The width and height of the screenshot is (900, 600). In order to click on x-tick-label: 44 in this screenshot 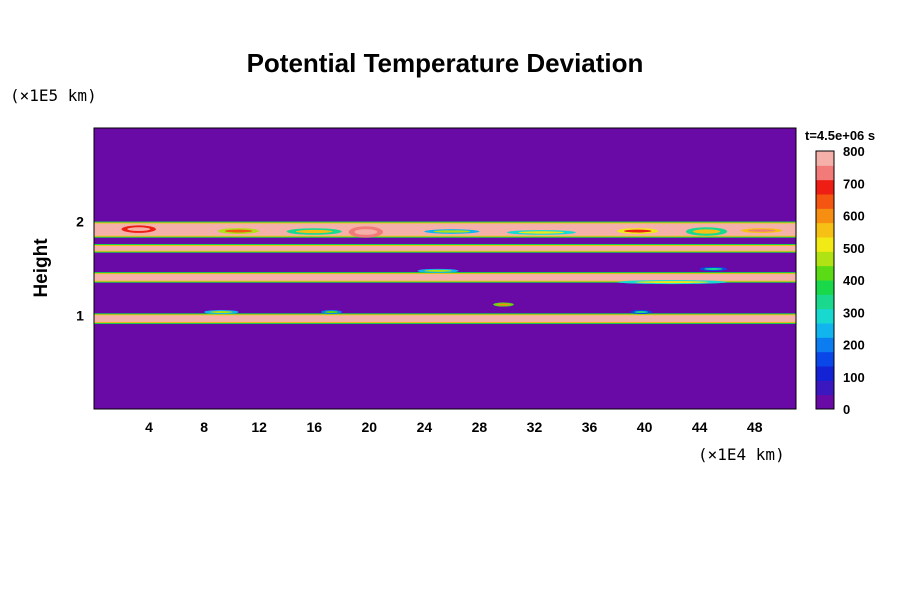, I will do `click(700, 427)`.